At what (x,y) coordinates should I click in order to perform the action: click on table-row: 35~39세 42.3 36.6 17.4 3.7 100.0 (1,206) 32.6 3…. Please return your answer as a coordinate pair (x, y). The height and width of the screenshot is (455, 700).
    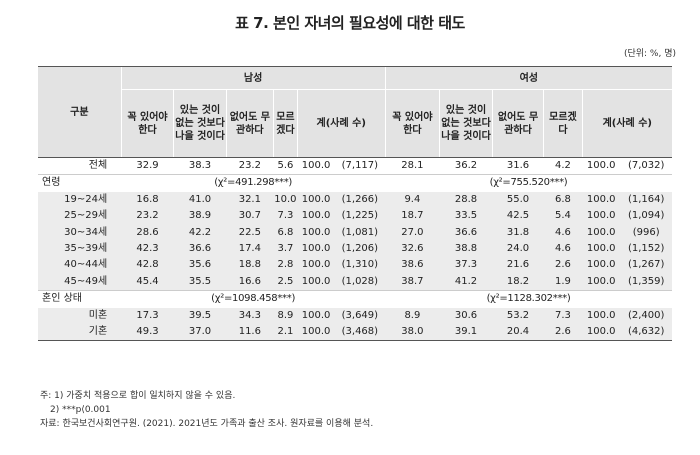
    Looking at the image, I should click on (355, 249).